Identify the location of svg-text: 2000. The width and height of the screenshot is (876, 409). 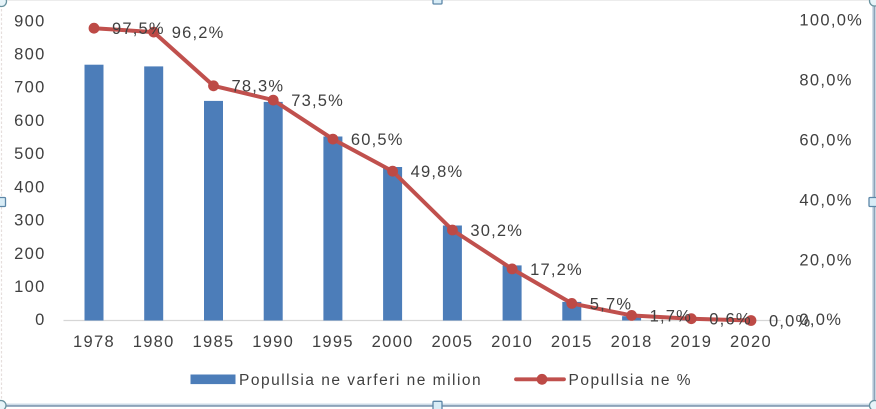
(393, 342).